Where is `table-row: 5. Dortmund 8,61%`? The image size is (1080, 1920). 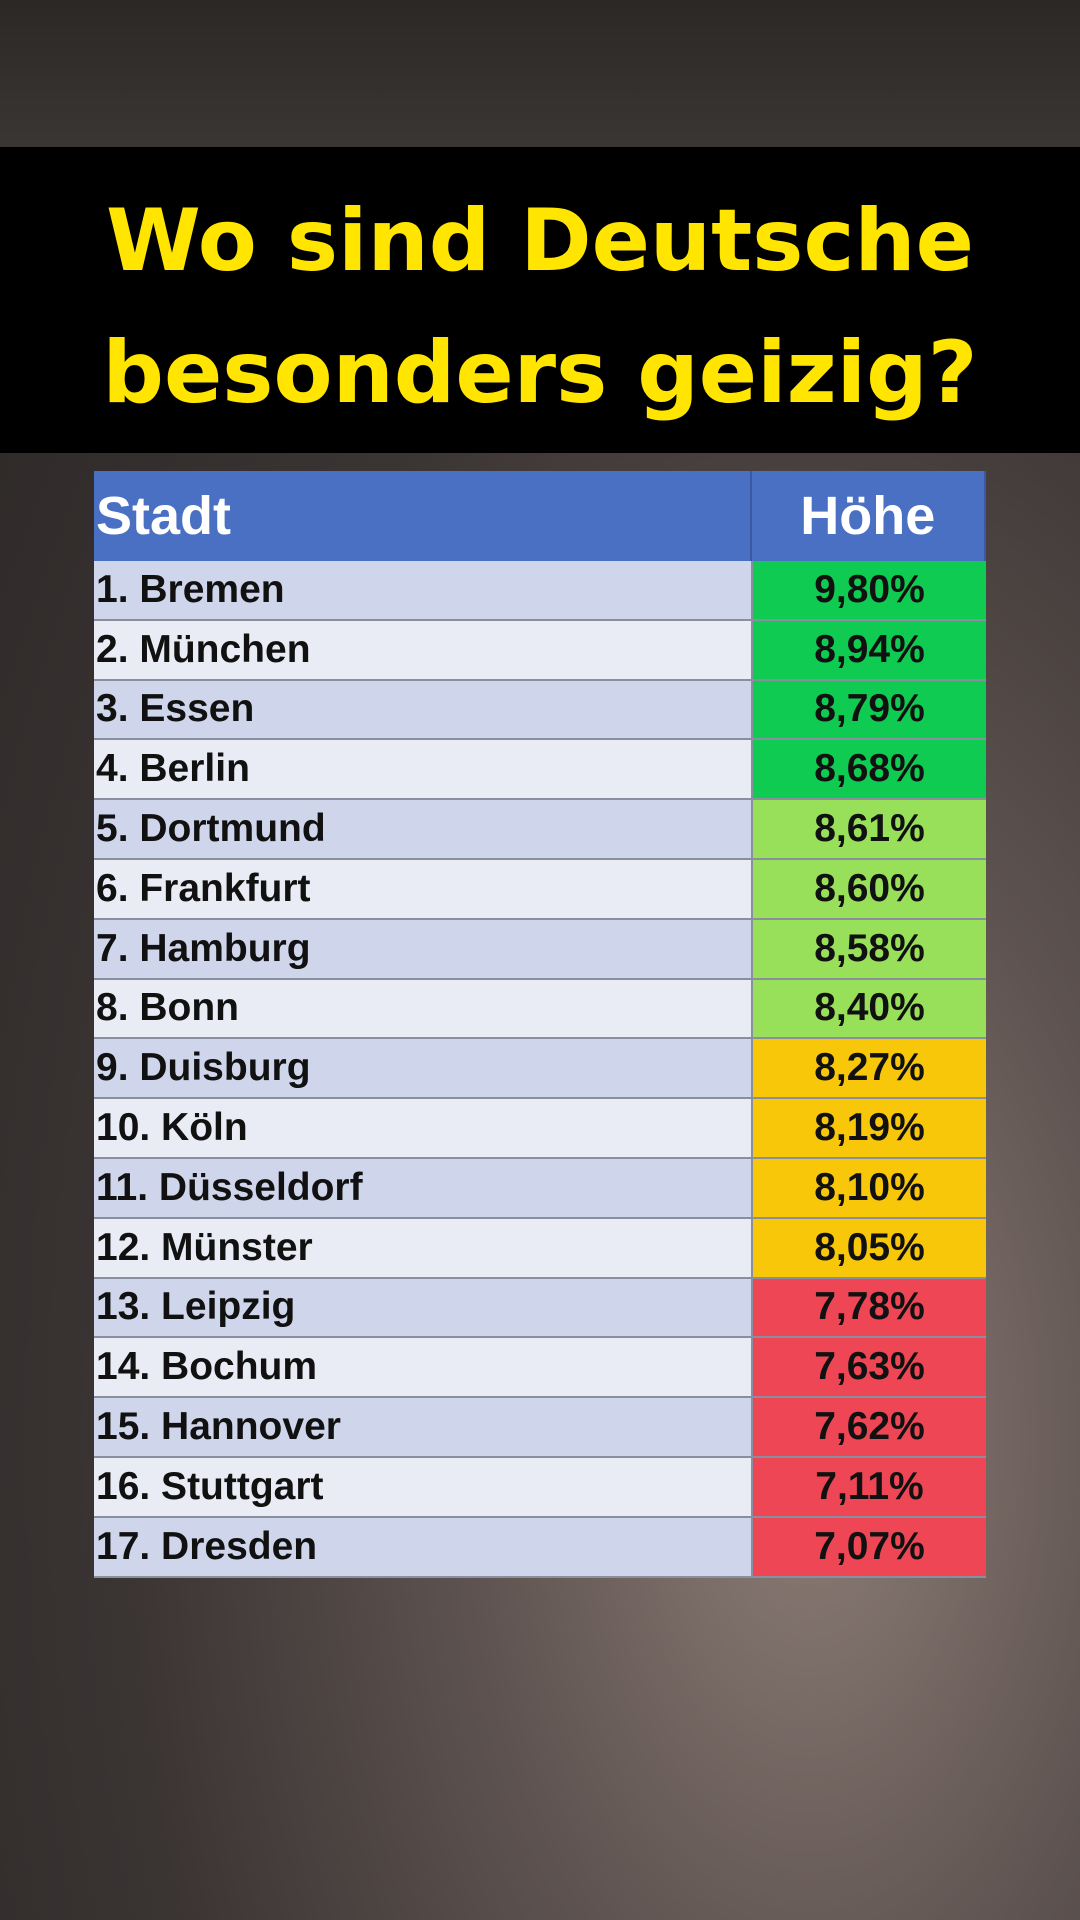 table-row: 5. Dortmund 8,61% is located at coordinates (540, 830).